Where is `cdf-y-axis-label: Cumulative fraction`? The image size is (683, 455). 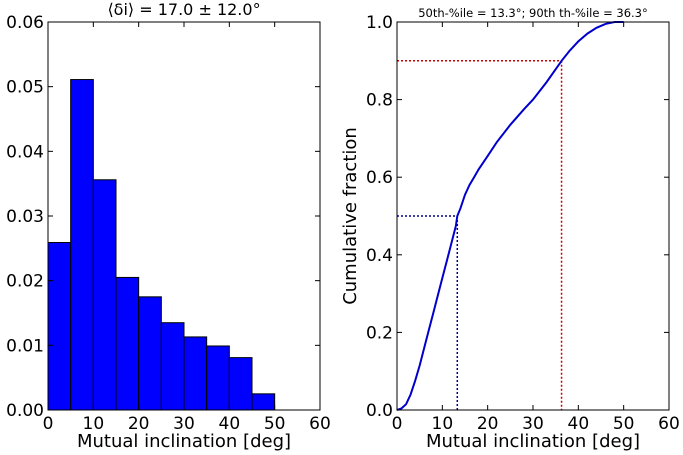 cdf-y-axis-label: Cumulative fraction is located at coordinates (350, 216).